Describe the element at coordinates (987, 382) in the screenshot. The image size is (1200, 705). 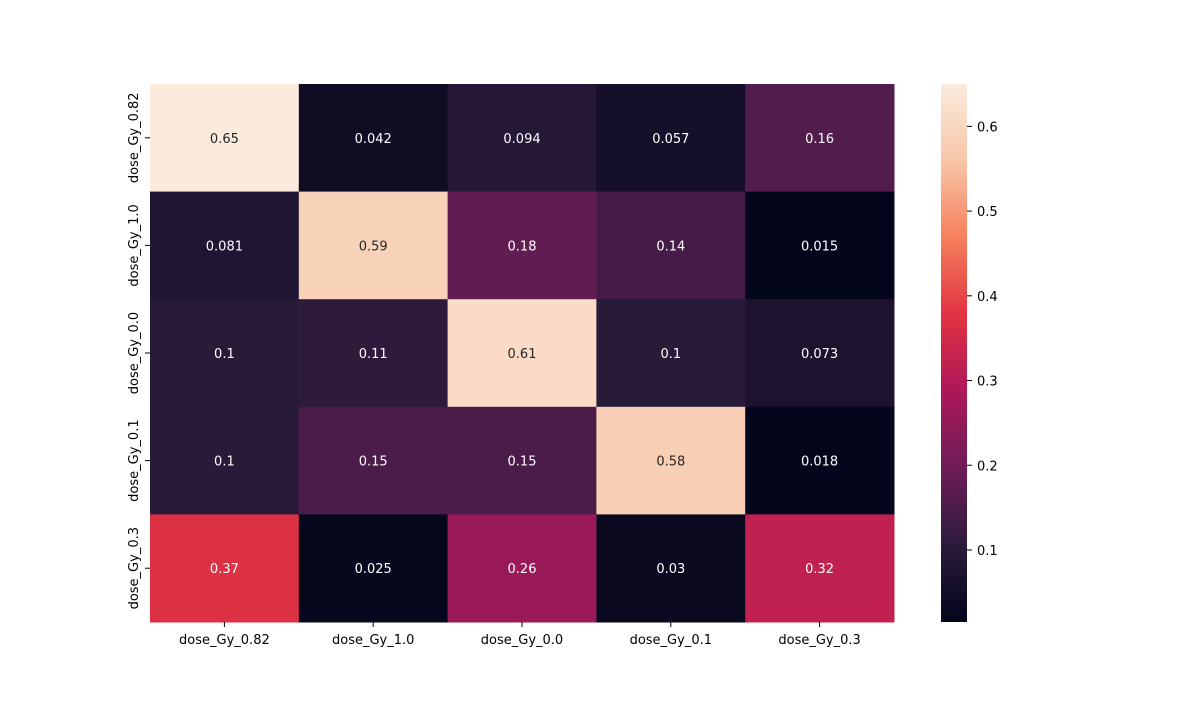
I see `colorbar-tick-label: 0.3` at that location.